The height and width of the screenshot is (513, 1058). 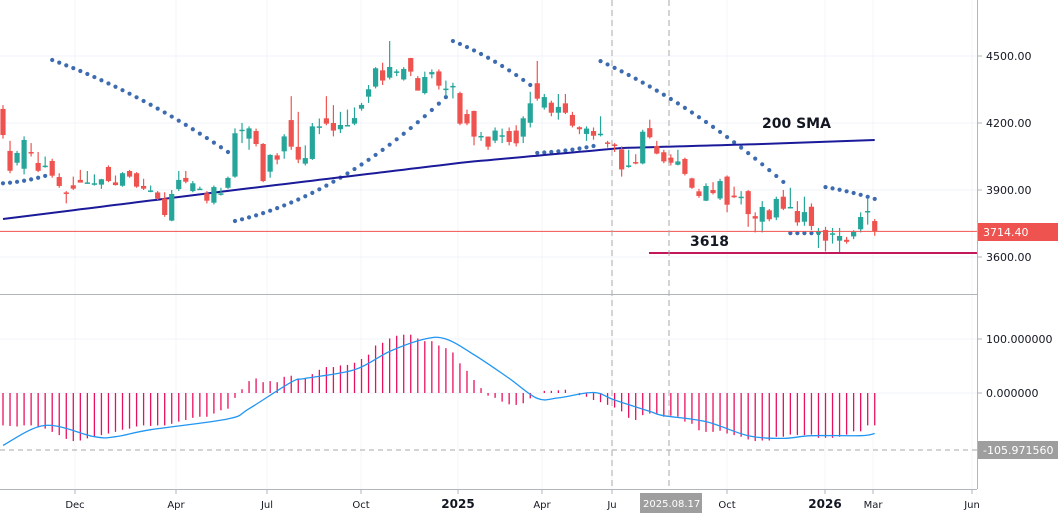 What do you see at coordinates (726, 505) in the screenshot?
I see `x-tick-label: Oct` at bounding box center [726, 505].